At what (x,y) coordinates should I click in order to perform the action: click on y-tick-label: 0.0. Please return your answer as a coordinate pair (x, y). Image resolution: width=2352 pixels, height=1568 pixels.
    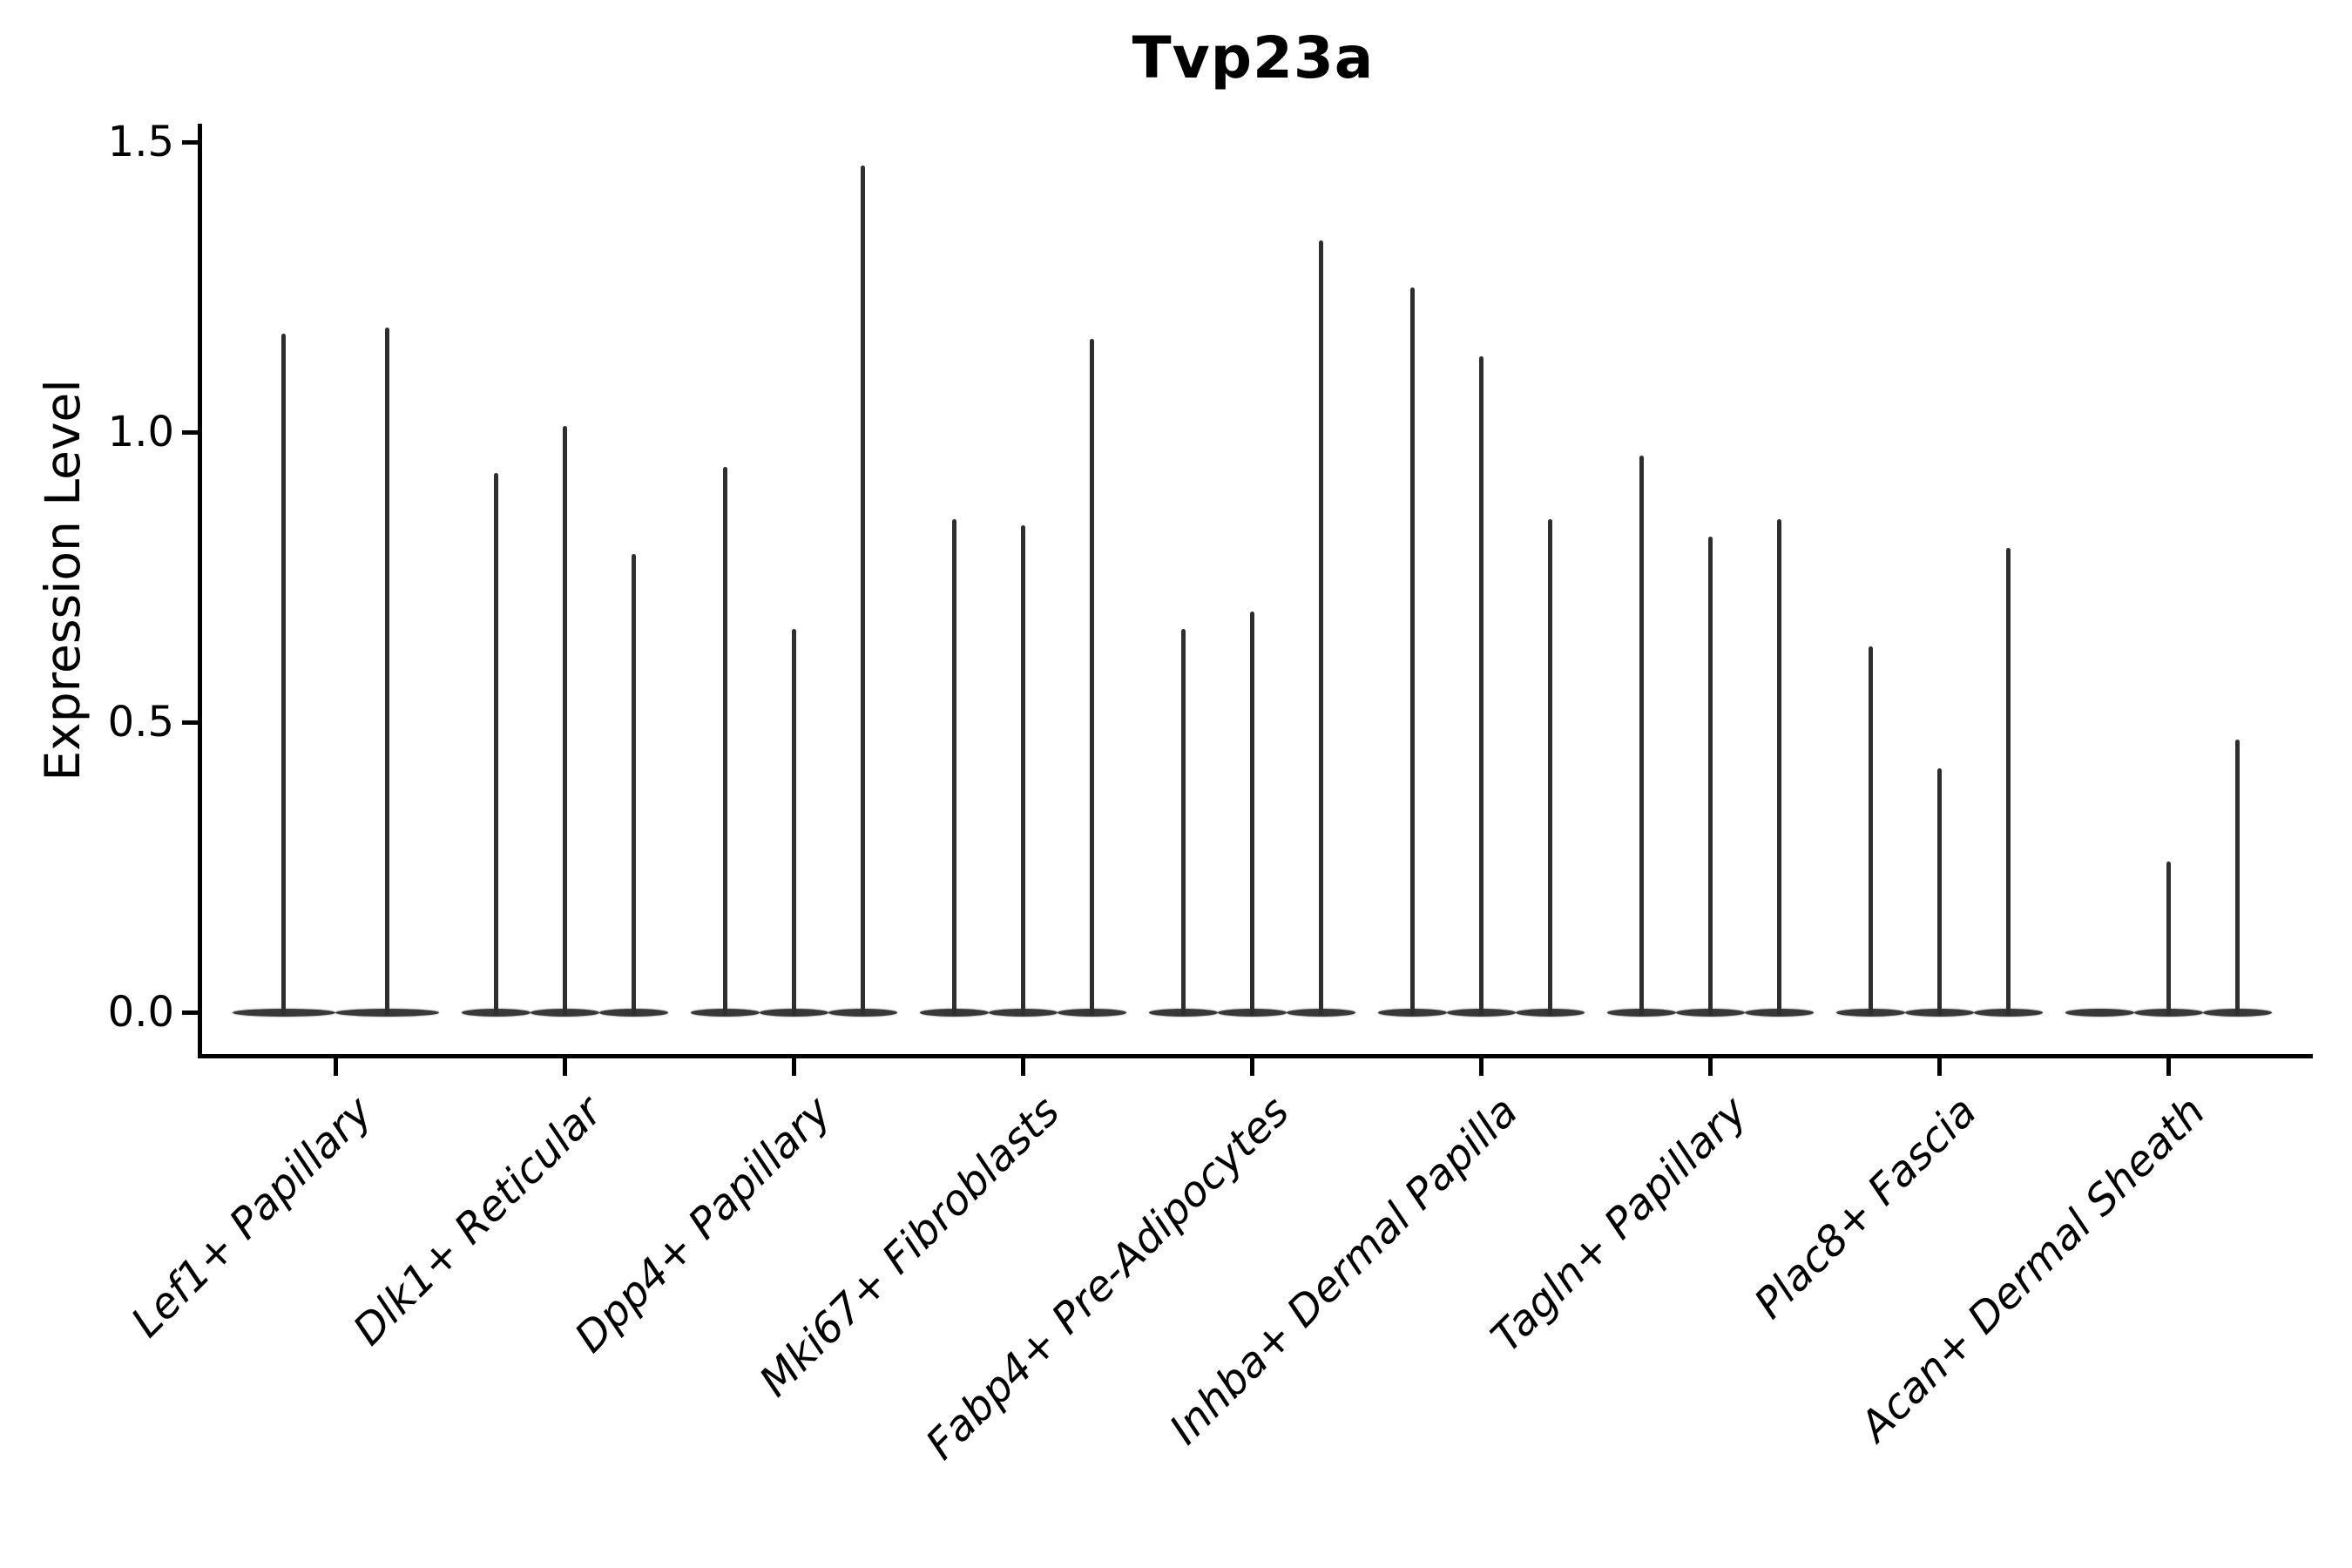
    Looking at the image, I should click on (140, 1013).